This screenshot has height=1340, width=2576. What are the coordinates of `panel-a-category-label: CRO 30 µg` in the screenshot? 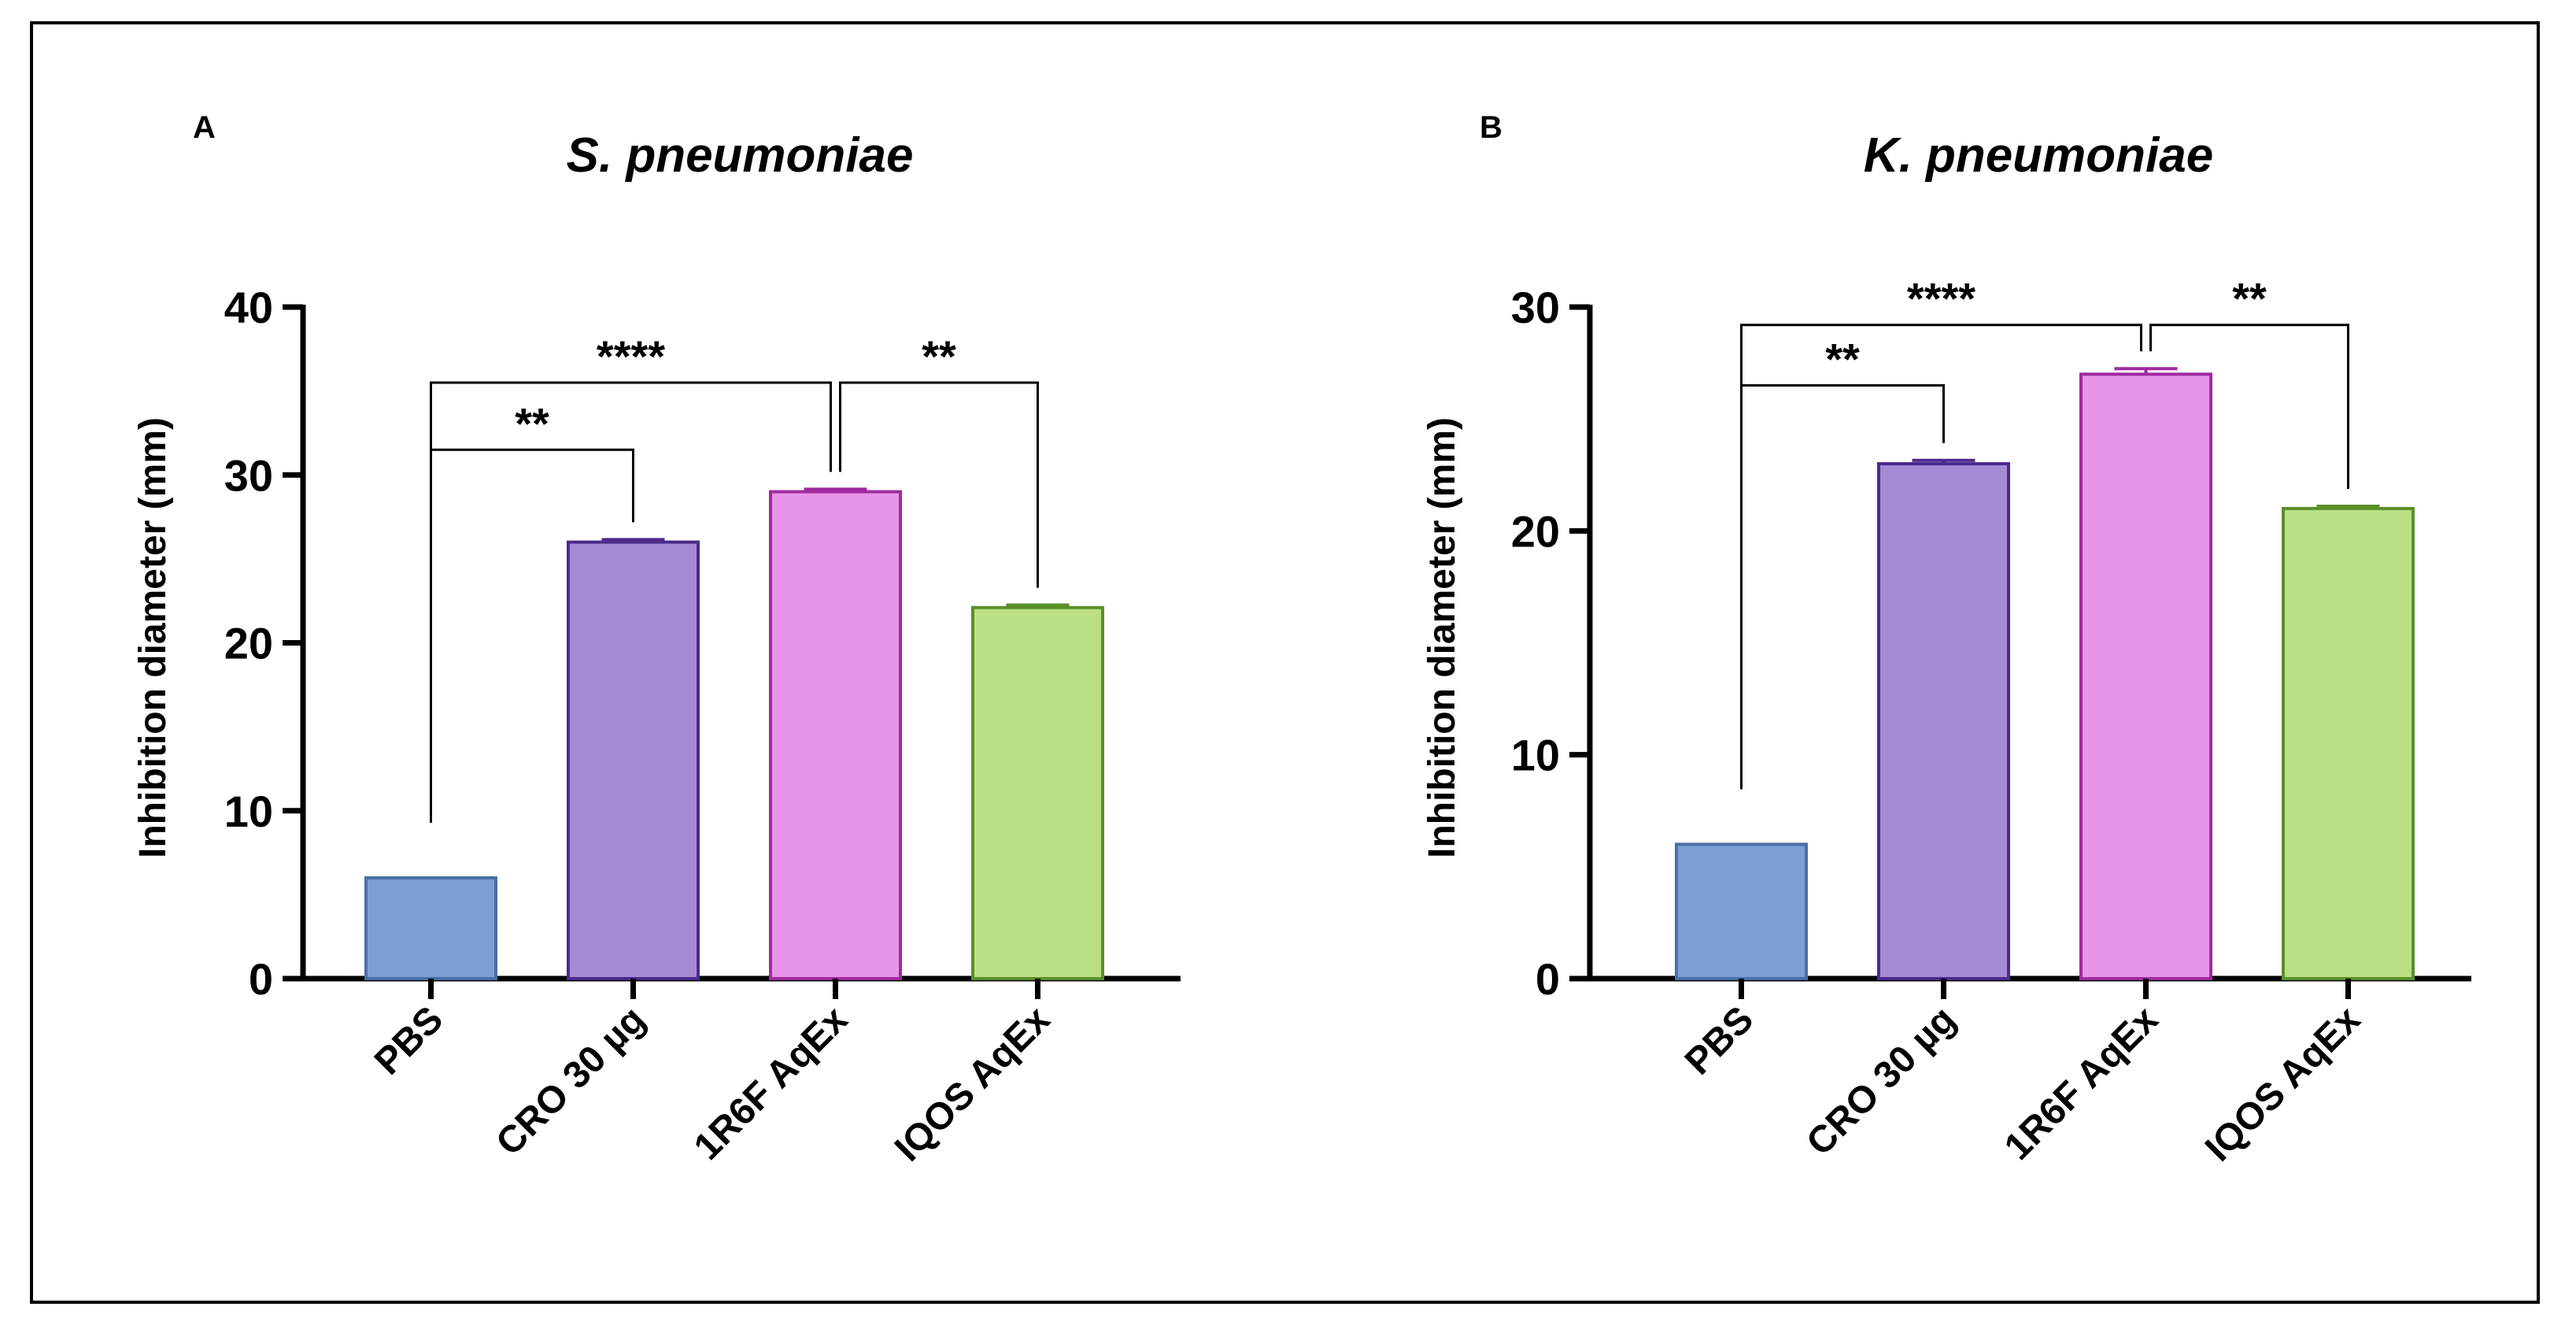 It's located at (570, 1081).